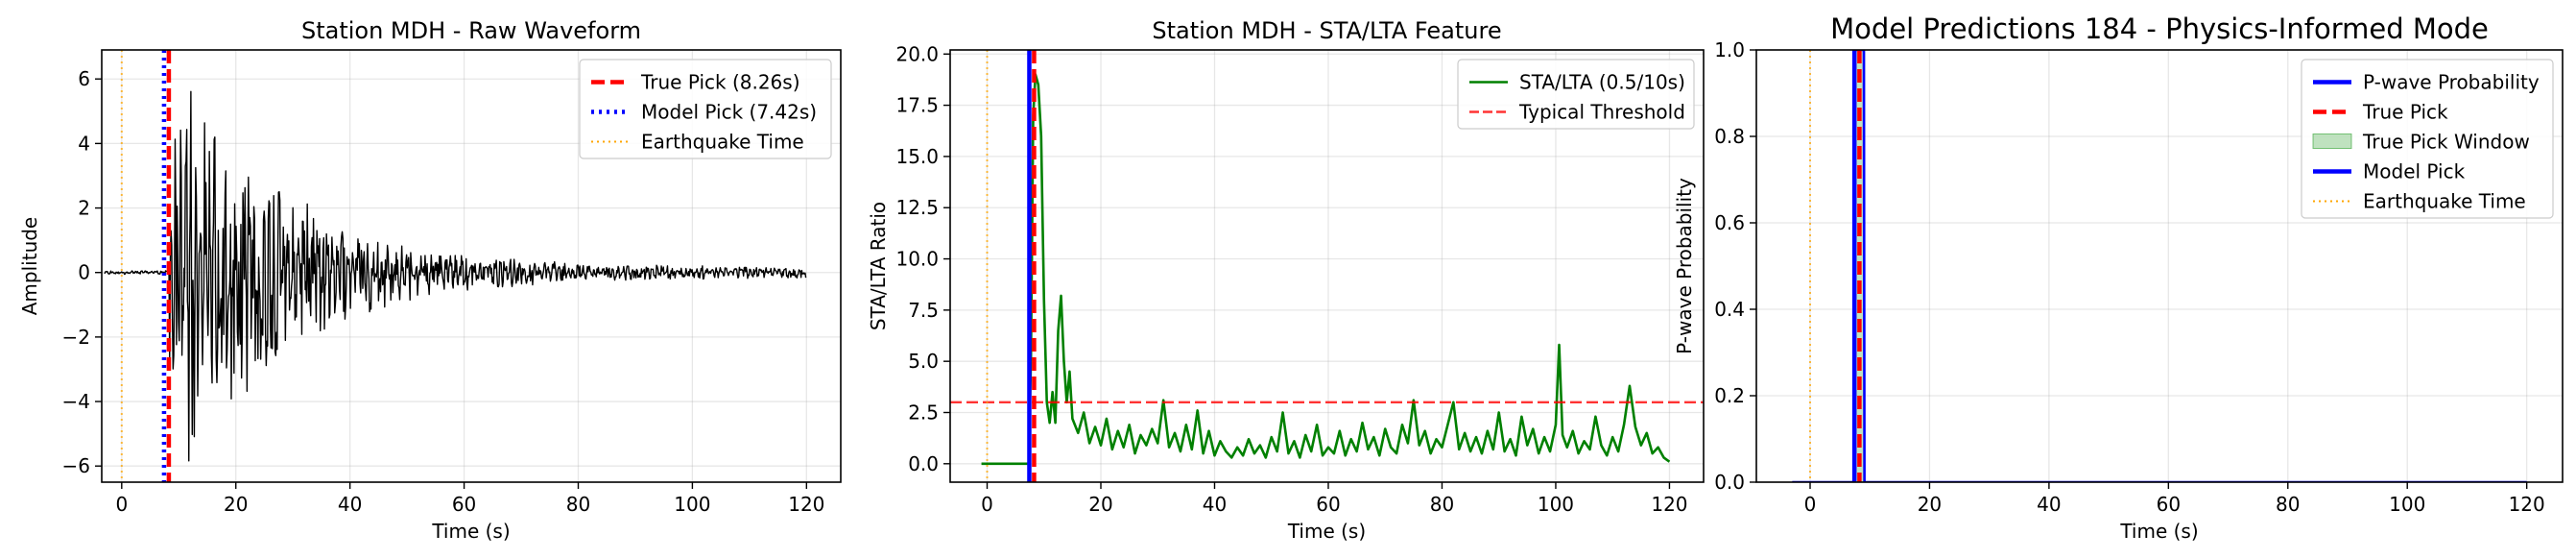 The height and width of the screenshot is (559, 2576). Describe the element at coordinates (1326, 30) in the screenshot. I see `chart-title: Station MDH - STA/LTA Feature` at that location.